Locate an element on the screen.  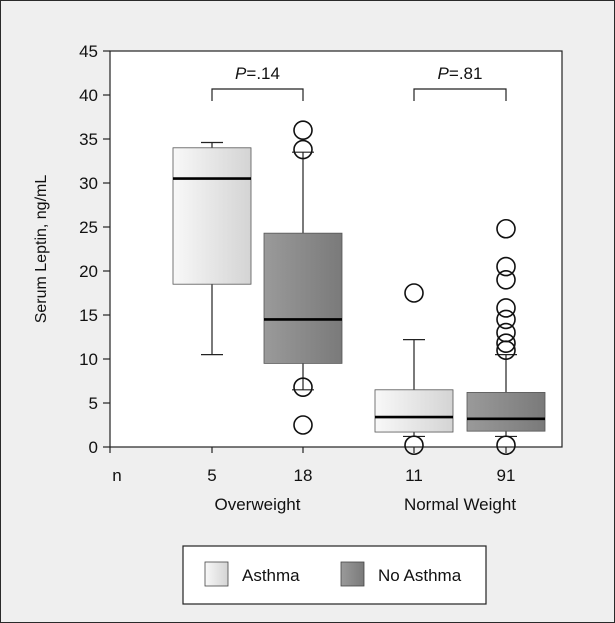
legend-swatch-asthma is located at coordinates (216, 574).